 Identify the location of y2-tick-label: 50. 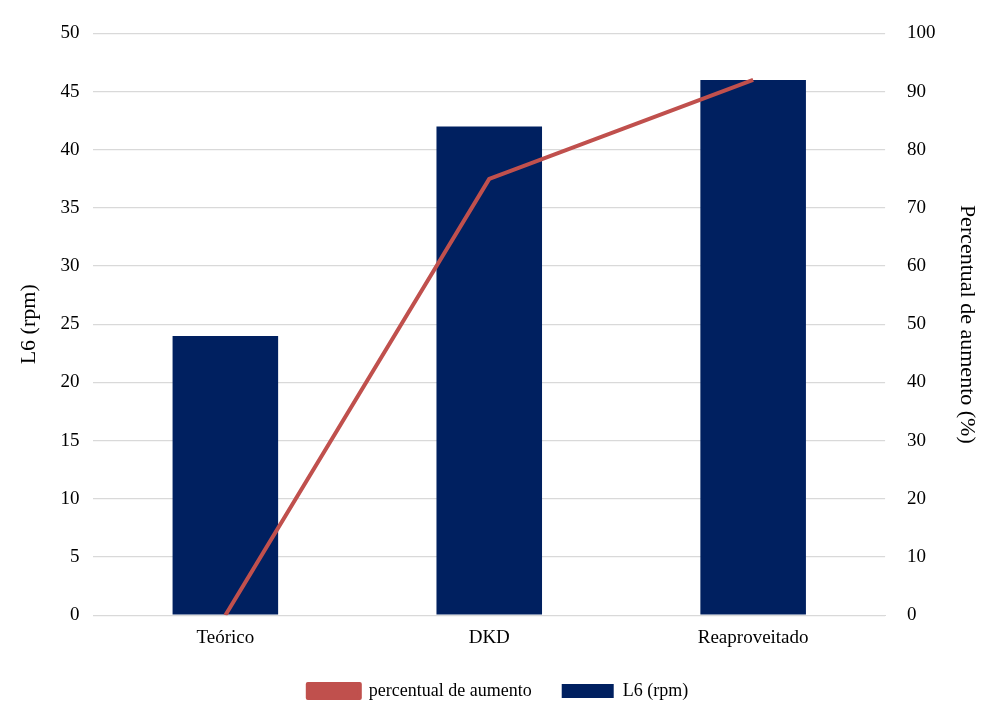
(917, 323).